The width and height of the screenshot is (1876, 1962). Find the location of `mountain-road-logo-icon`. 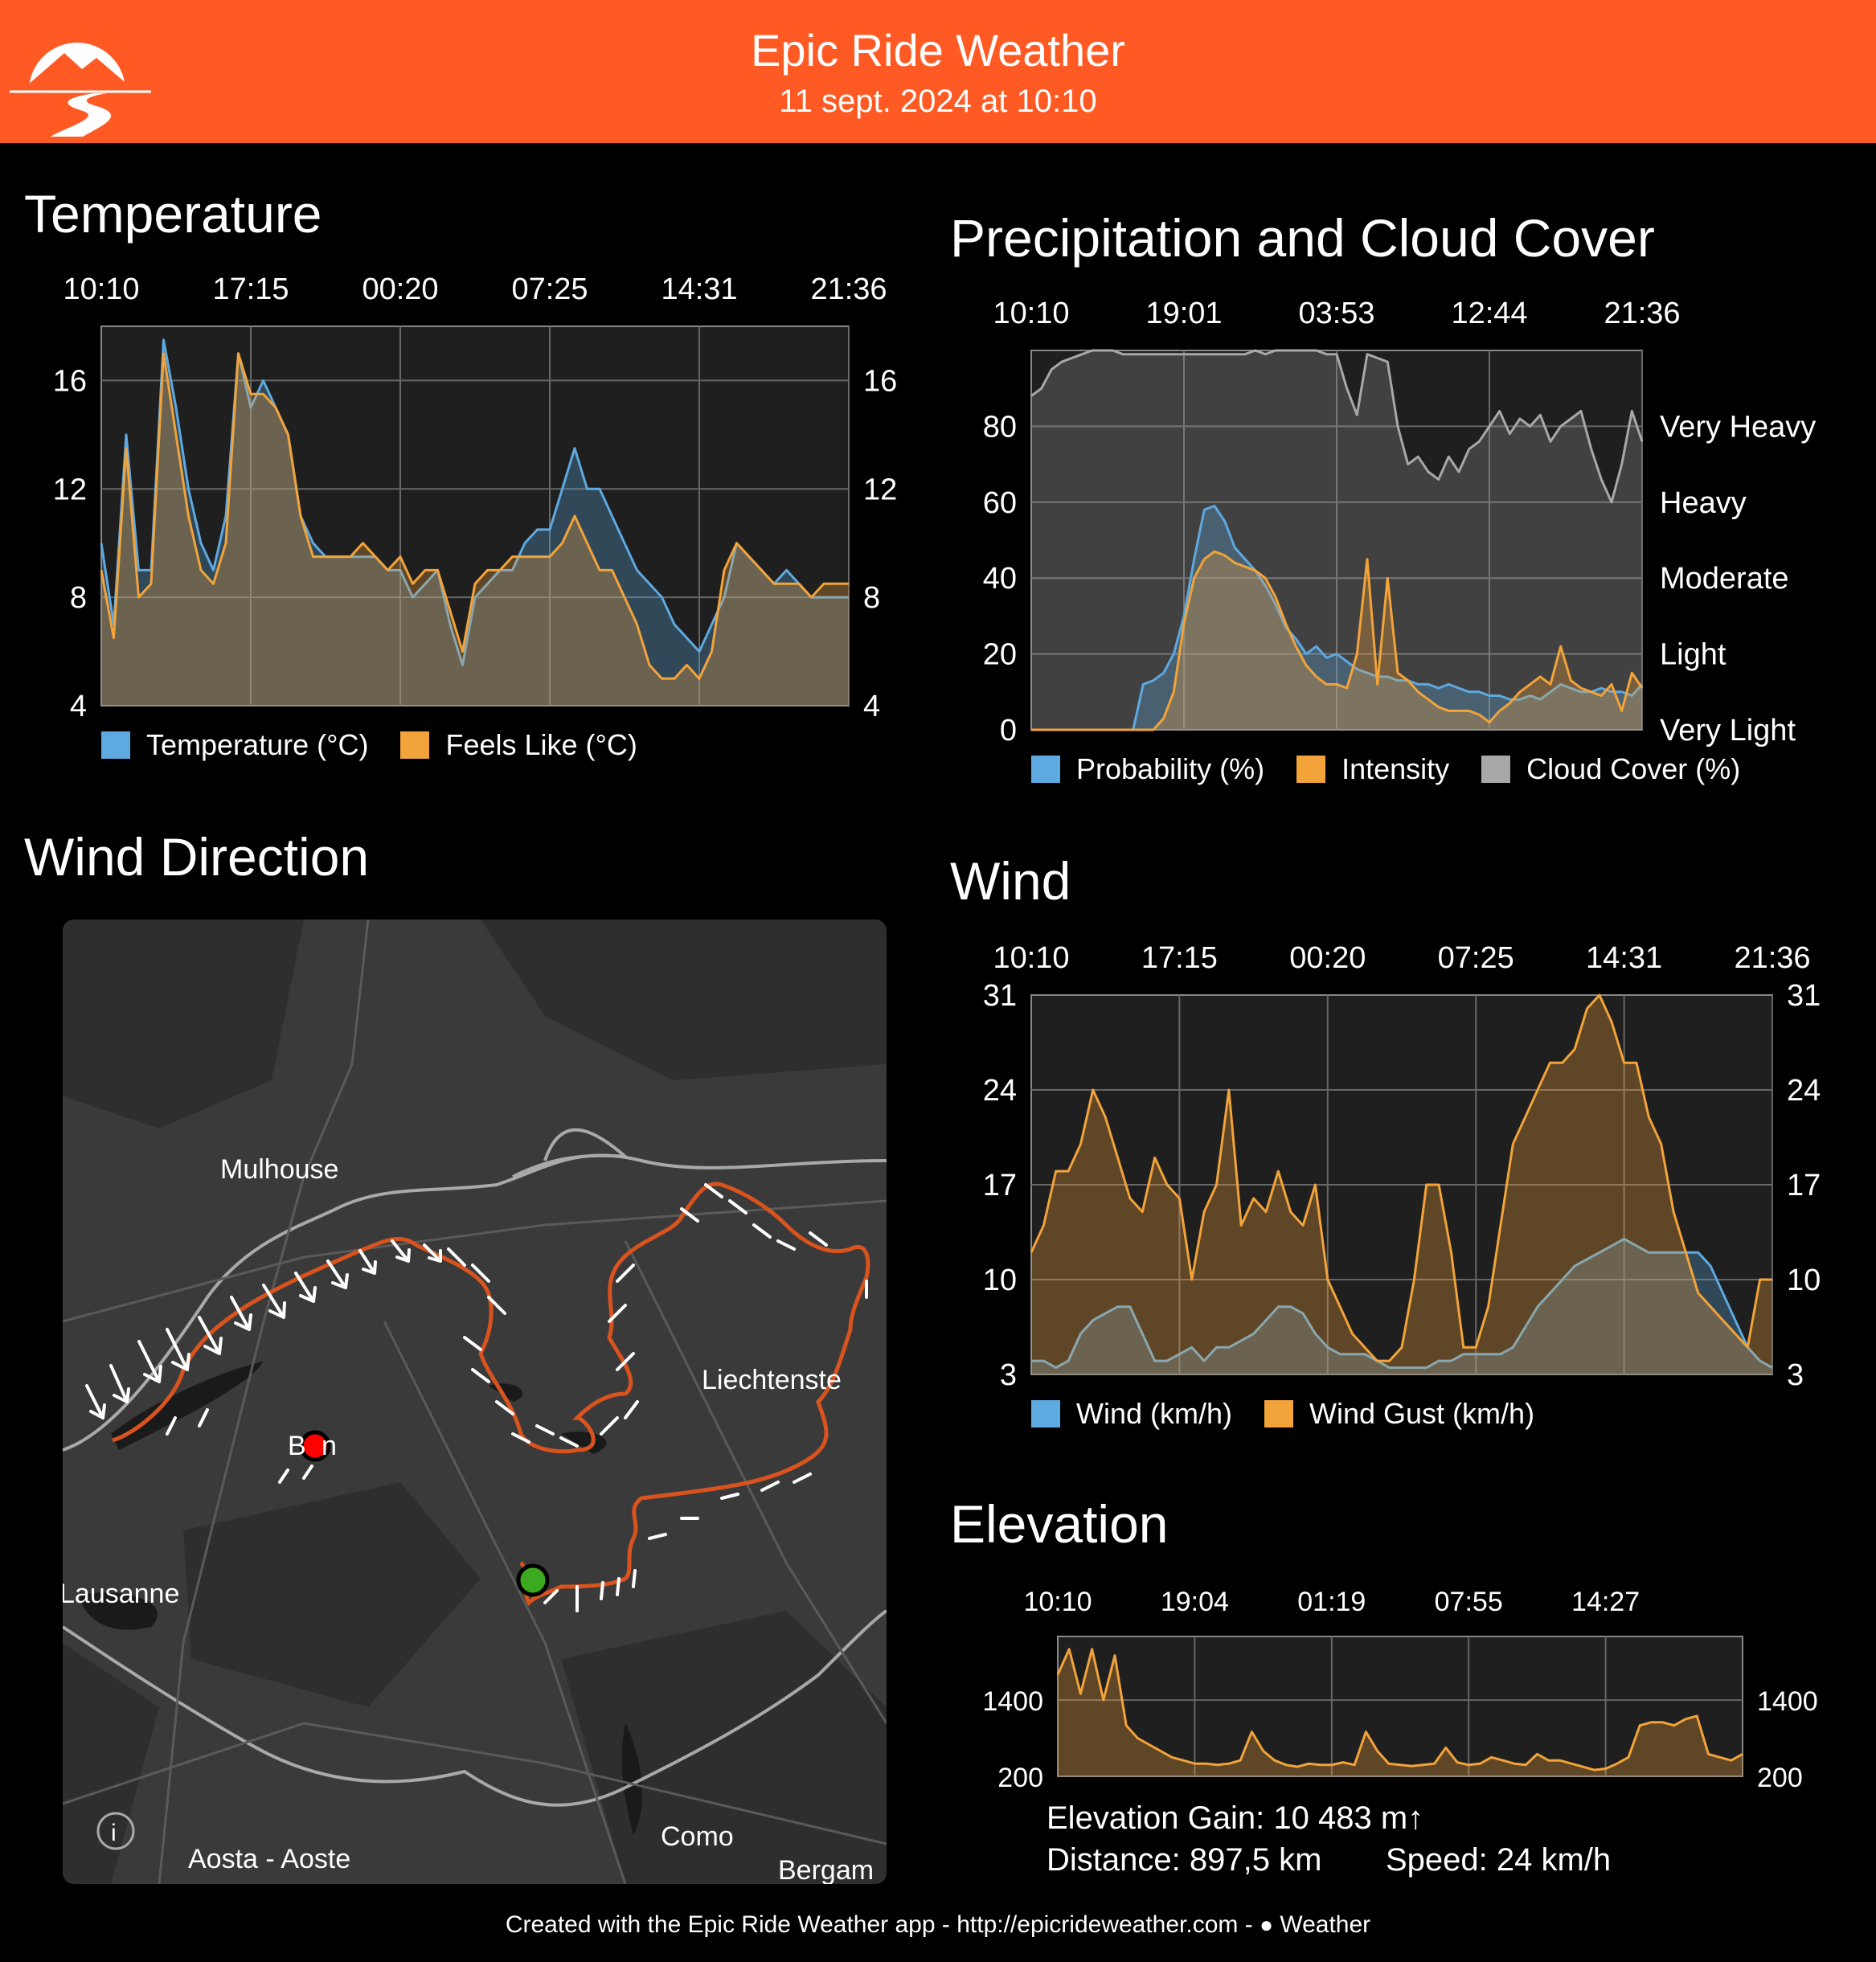

mountain-road-logo-icon is located at coordinates (80, 90).